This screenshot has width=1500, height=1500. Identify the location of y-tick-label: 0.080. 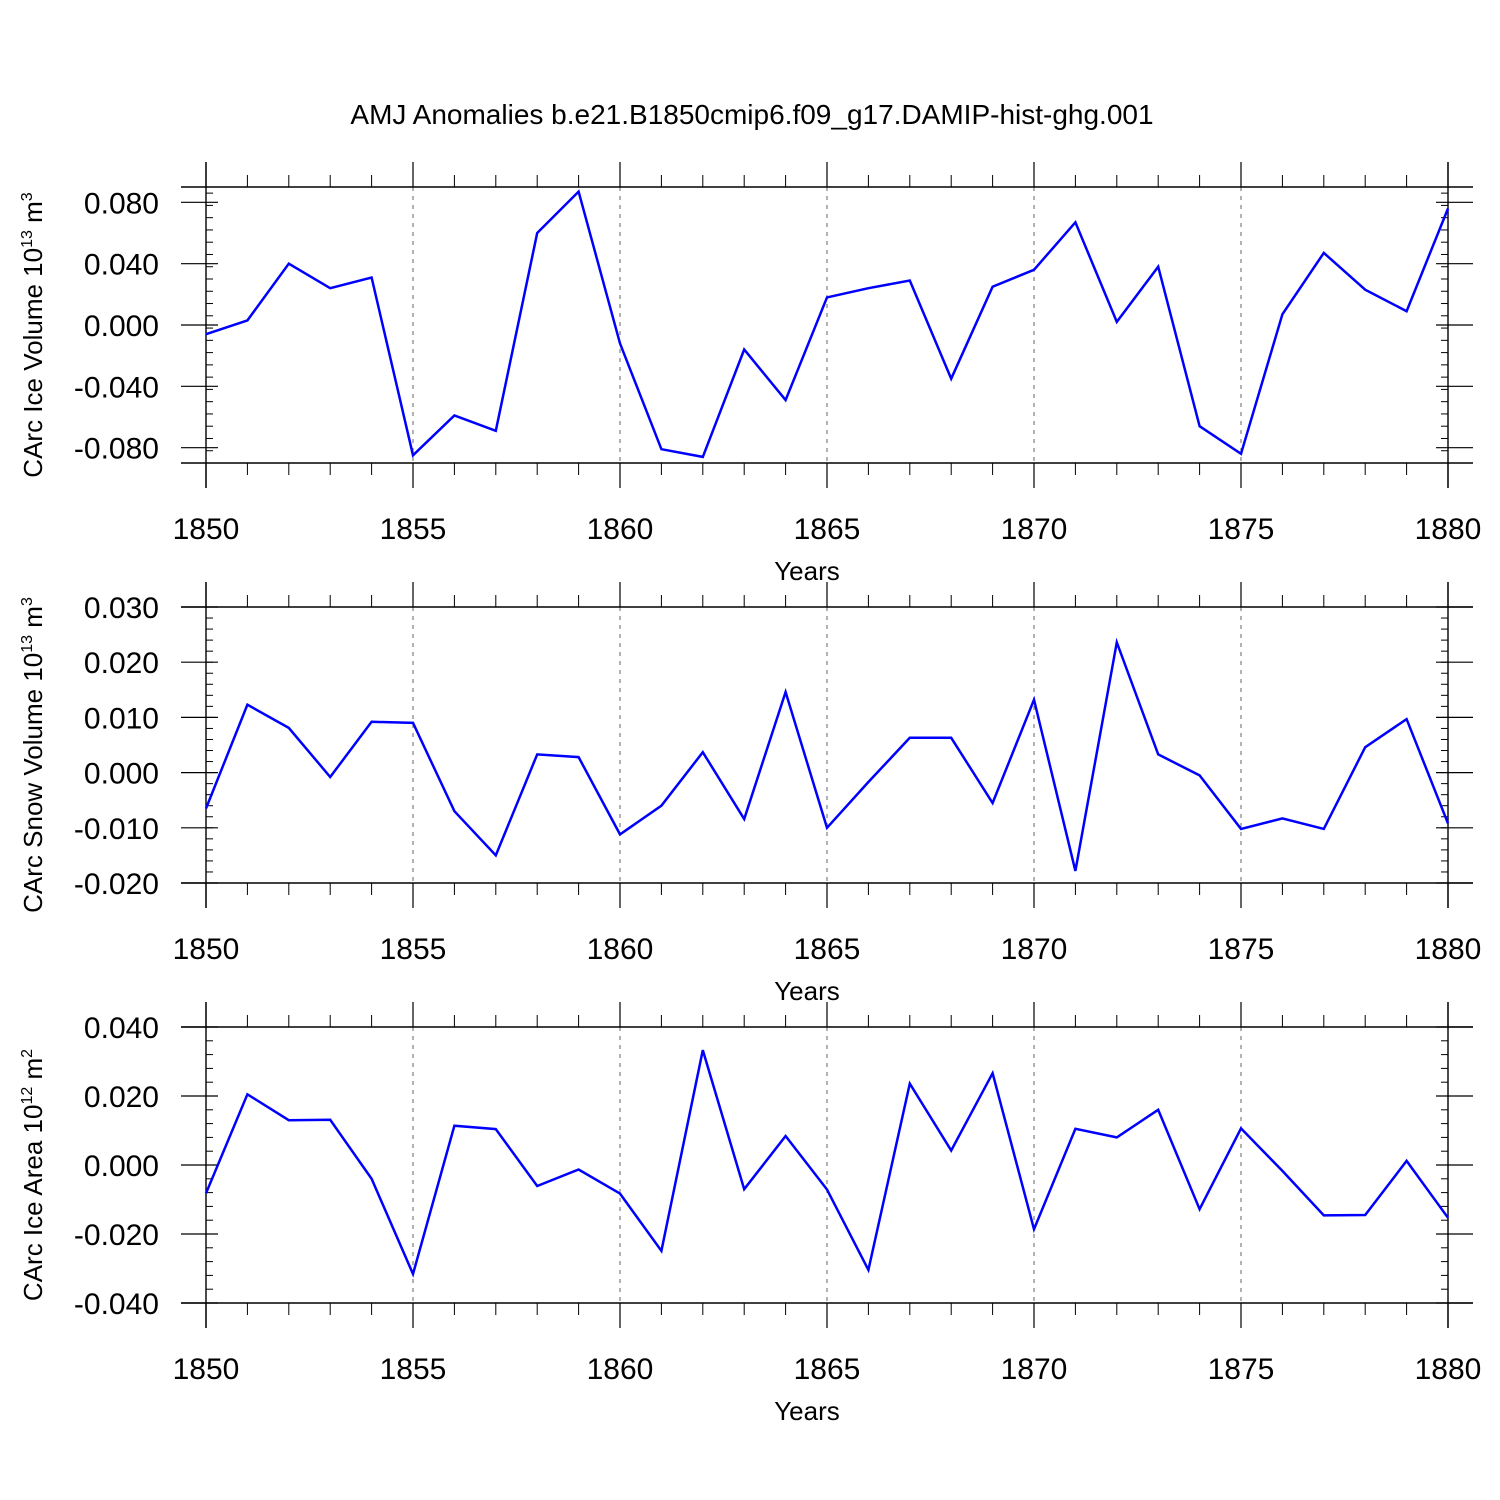
(121, 203).